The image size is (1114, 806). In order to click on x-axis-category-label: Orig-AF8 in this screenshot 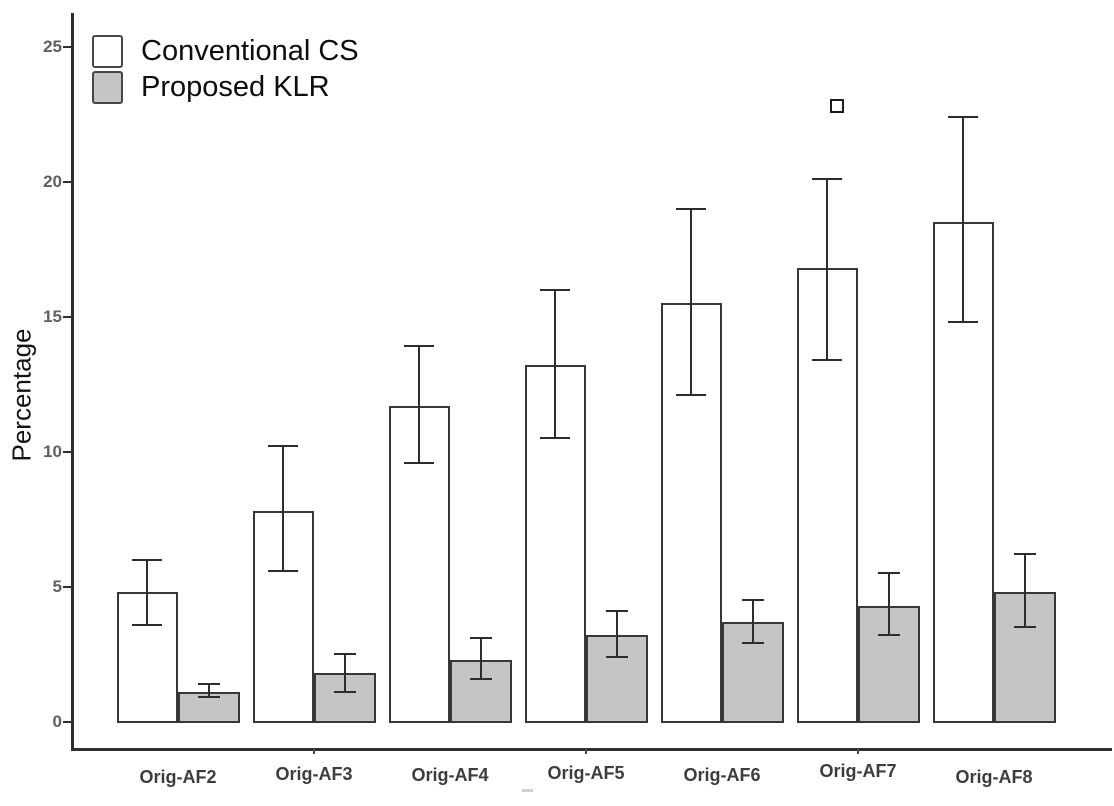, I will do `click(994, 777)`.